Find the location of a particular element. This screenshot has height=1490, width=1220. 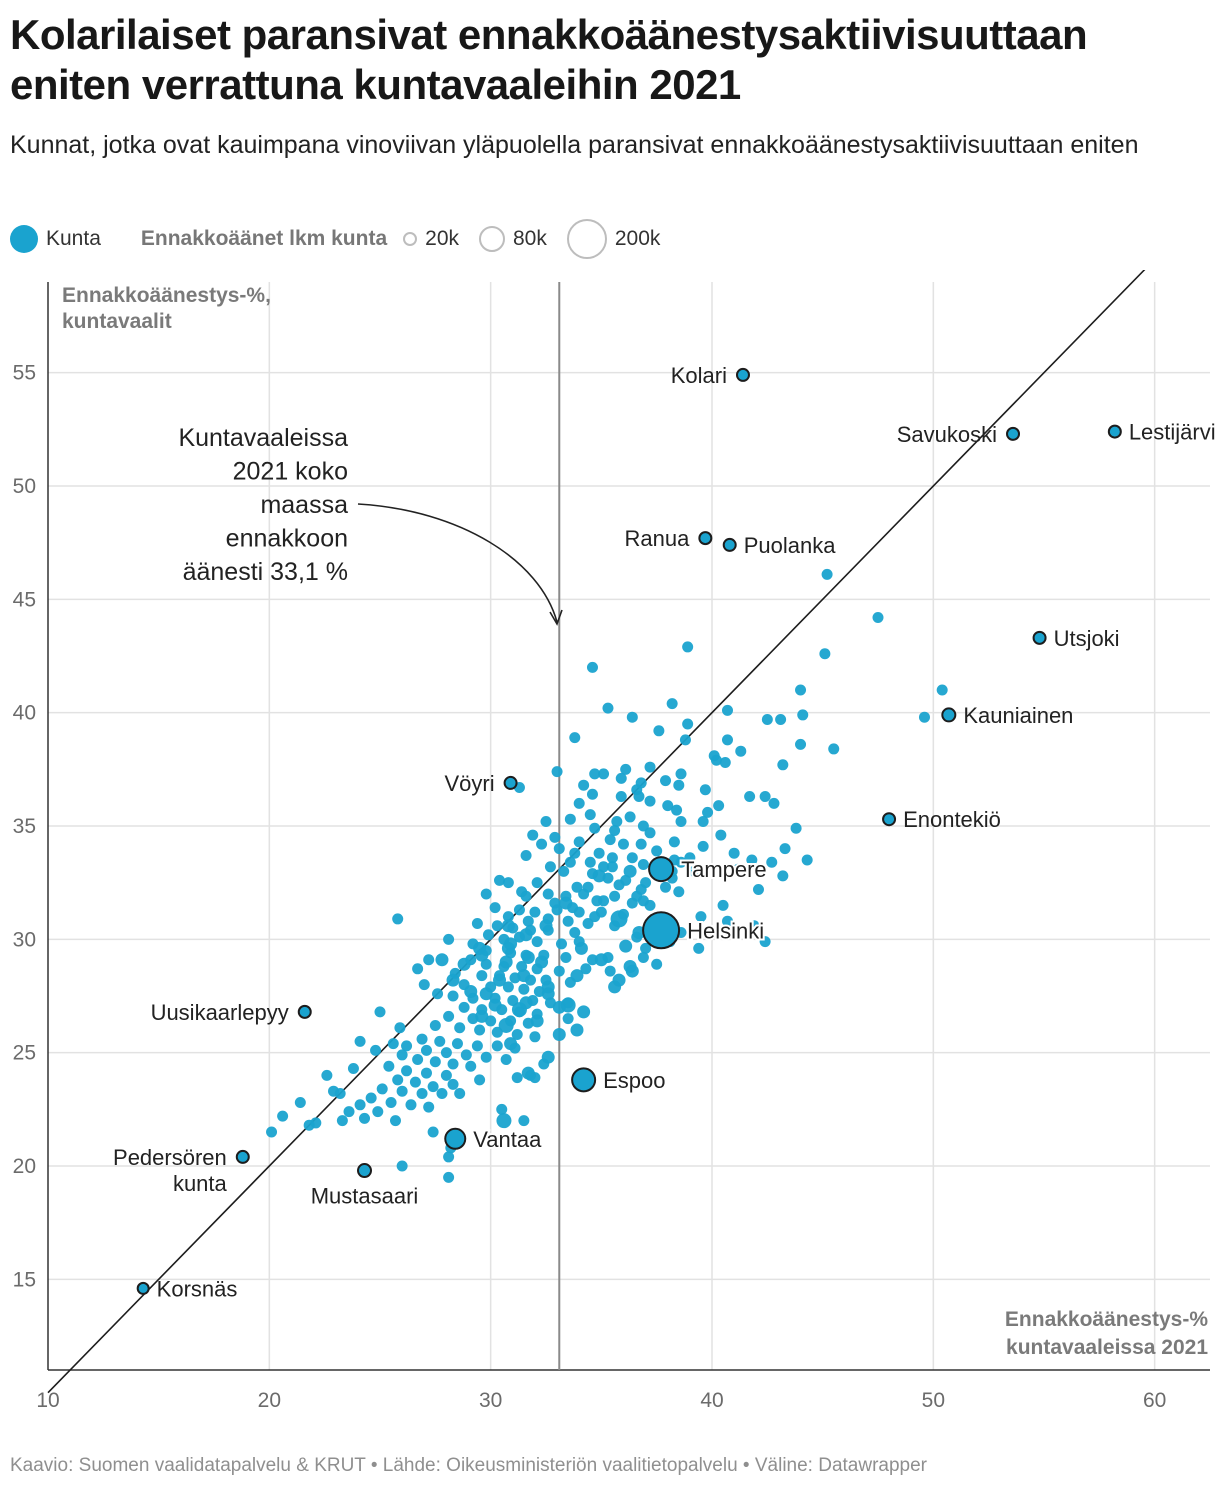

annotation-text: maassa is located at coordinates (304, 505).